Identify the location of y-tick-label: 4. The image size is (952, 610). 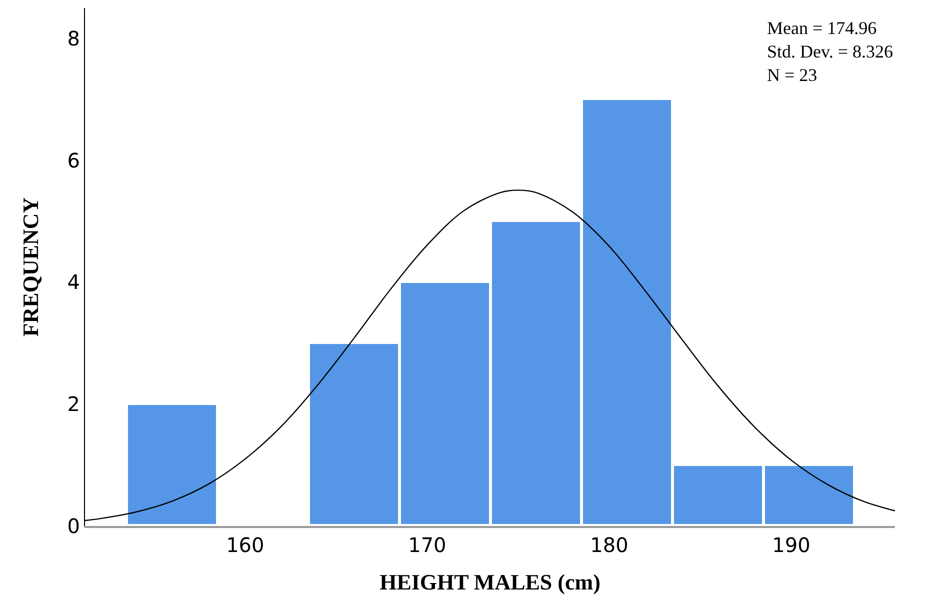
(73, 282).